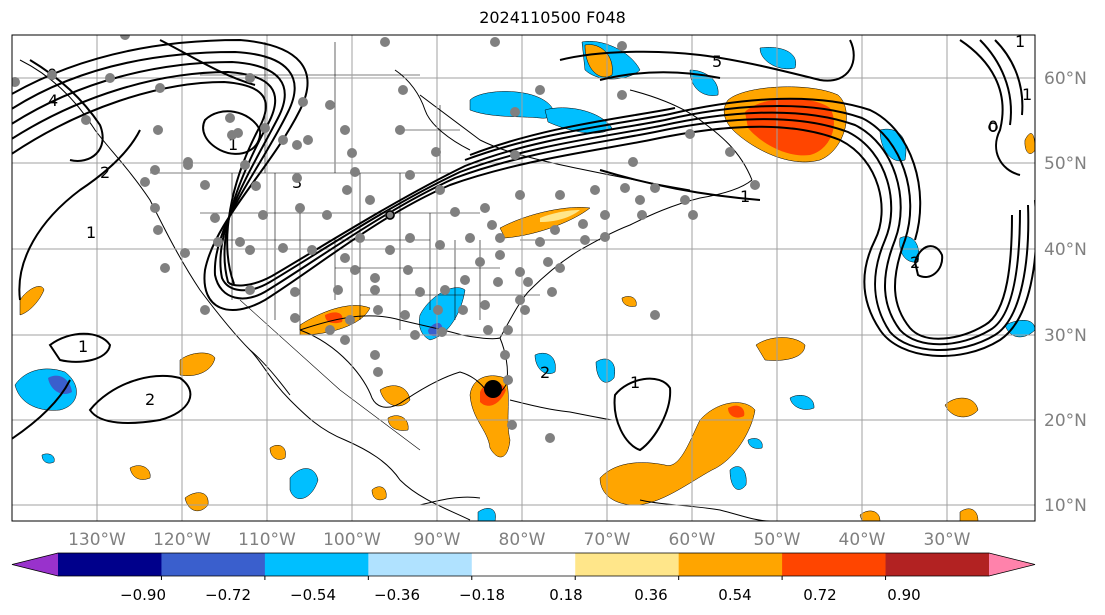 Image resolution: width=1105 pixels, height=615 pixels. I want to click on svg-text: 5, so click(717, 61).